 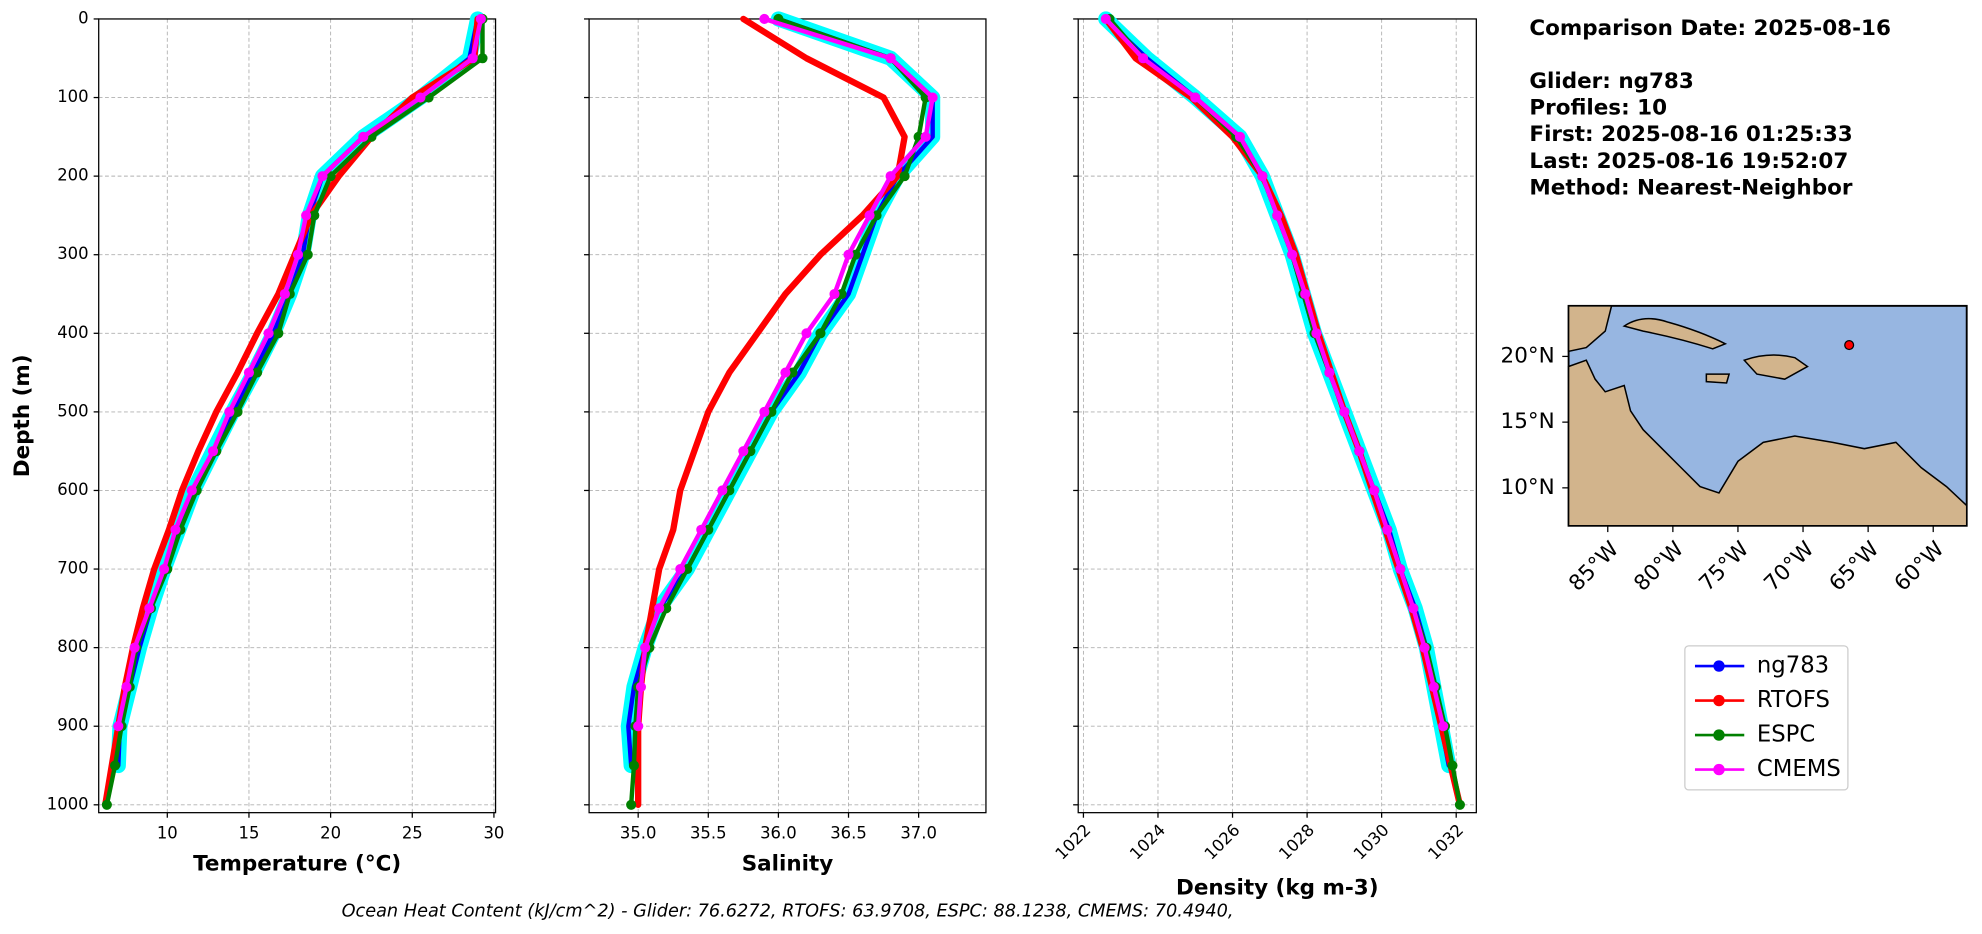 What do you see at coordinates (1277, 888) in the screenshot?
I see `x-axis-label: Density (kg m-3)` at bounding box center [1277, 888].